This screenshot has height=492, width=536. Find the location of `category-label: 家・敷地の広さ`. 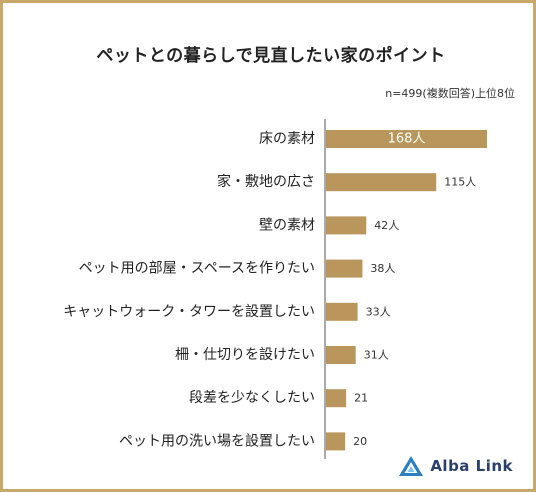

category-label: 家・敷地の広さ is located at coordinates (266, 181).